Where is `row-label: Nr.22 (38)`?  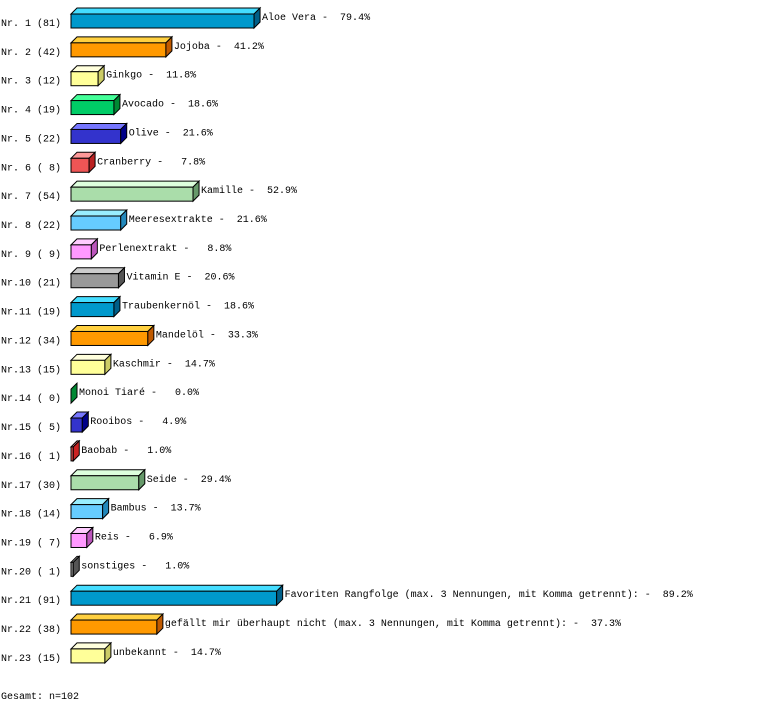
row-label: Nr.22 (38) is located at coordinates (31, 630).